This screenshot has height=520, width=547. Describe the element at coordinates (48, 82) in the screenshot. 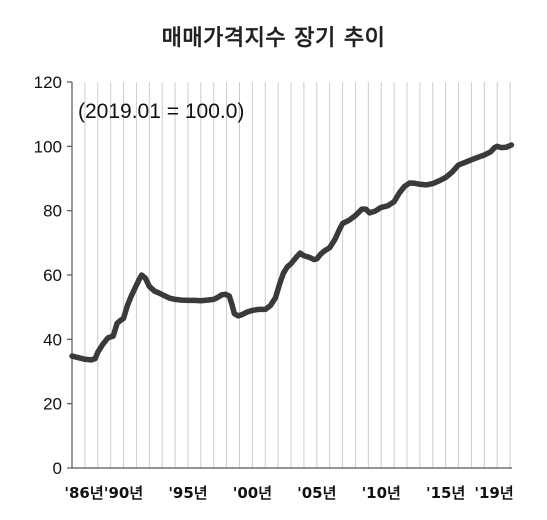

I see `y-tick-label: 120` at that location.